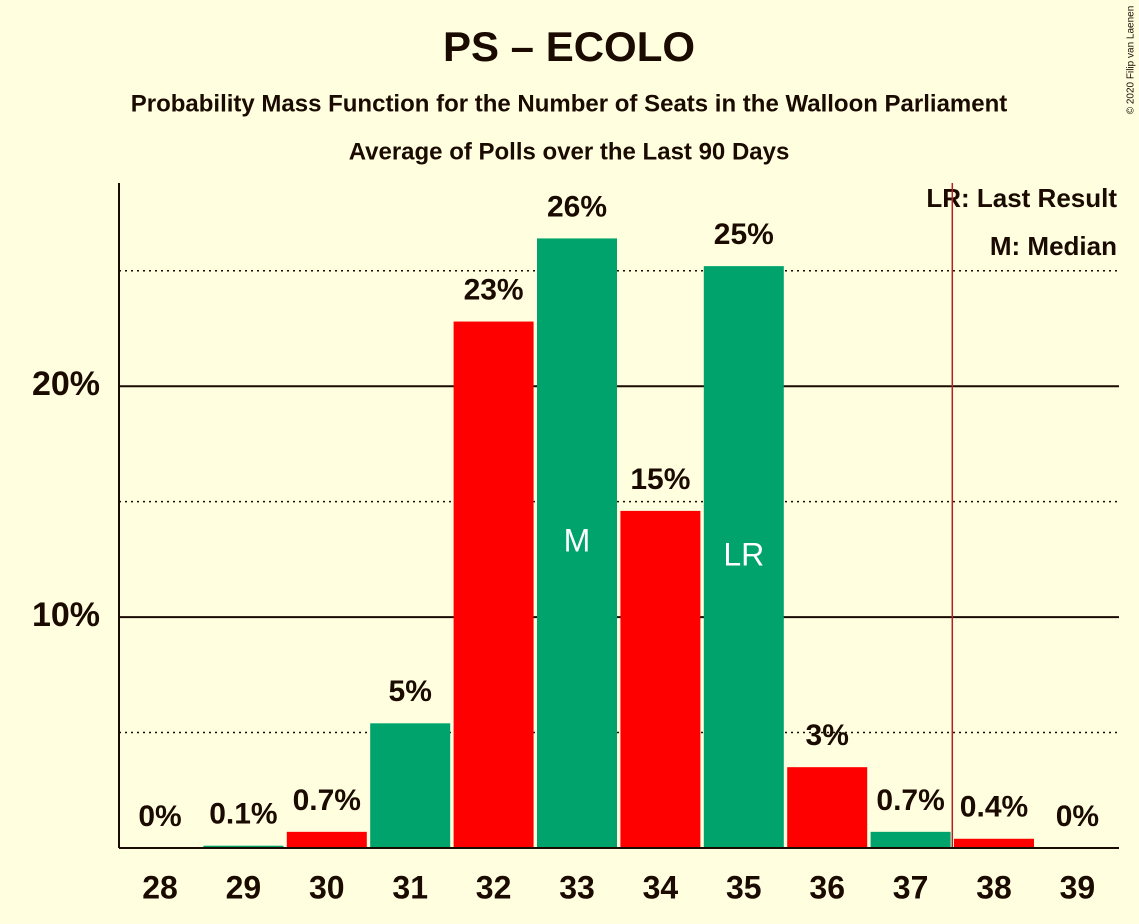  Describe the element at coordinates (1021, 198) in the screenshot. I see `legend-entry: LR: Last Result` at that location.